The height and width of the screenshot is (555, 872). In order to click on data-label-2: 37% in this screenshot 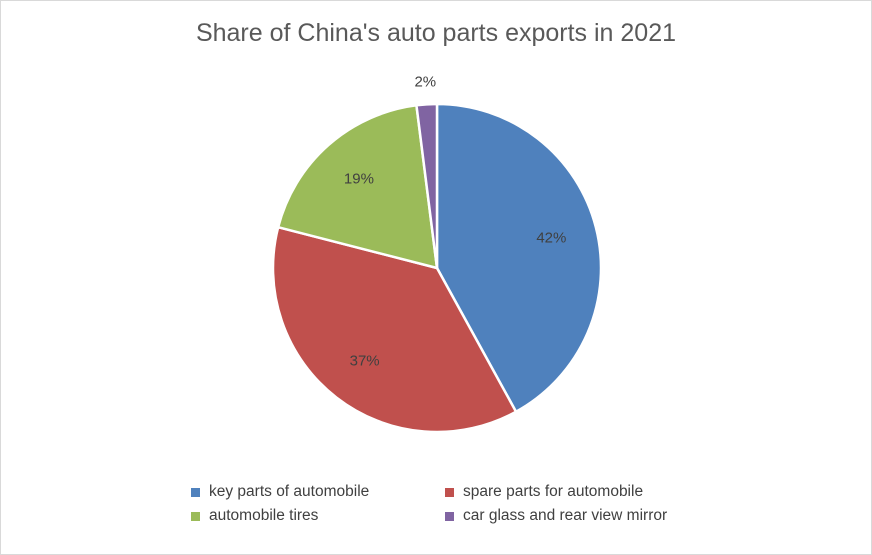, I will do `click(365, 360)`.